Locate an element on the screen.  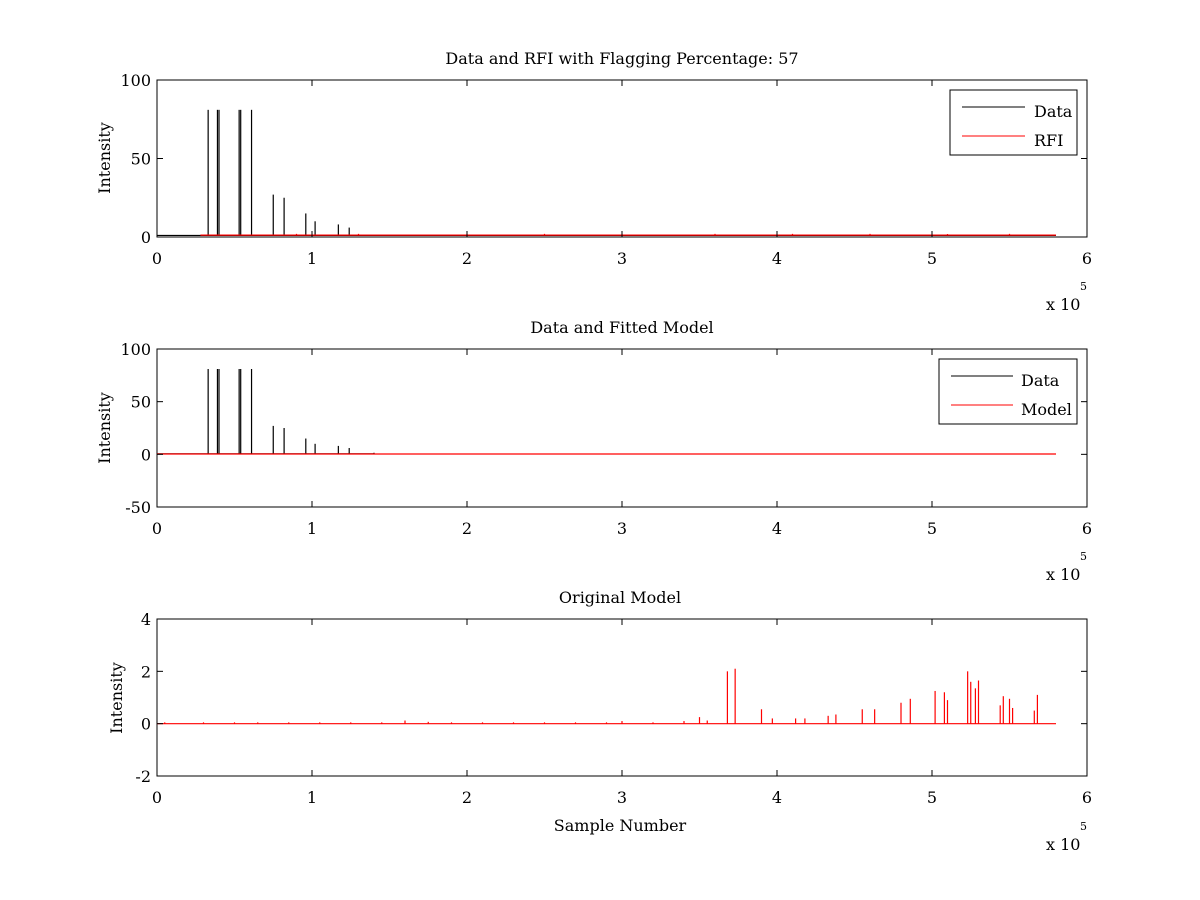
subplot-model-ytick-label-3: 100 is located at coordinates (135, 349).